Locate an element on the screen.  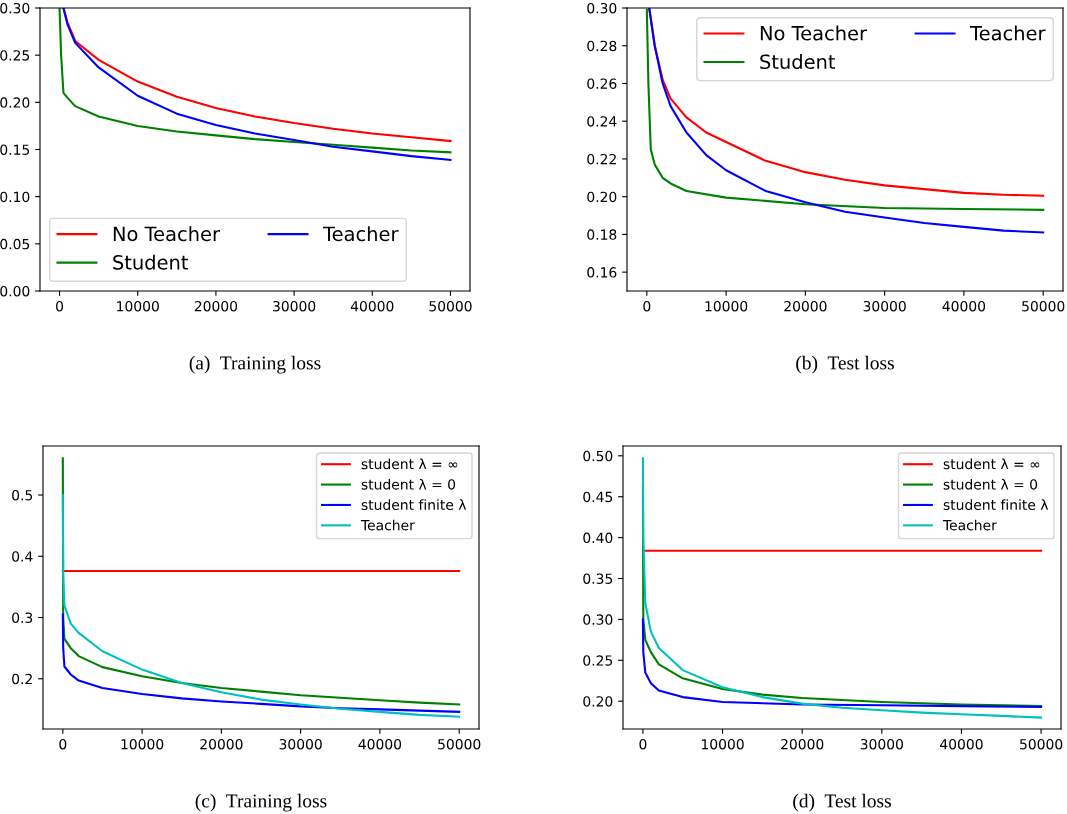
y-tick-label: 0.10 is located at coordinates (15, 197).